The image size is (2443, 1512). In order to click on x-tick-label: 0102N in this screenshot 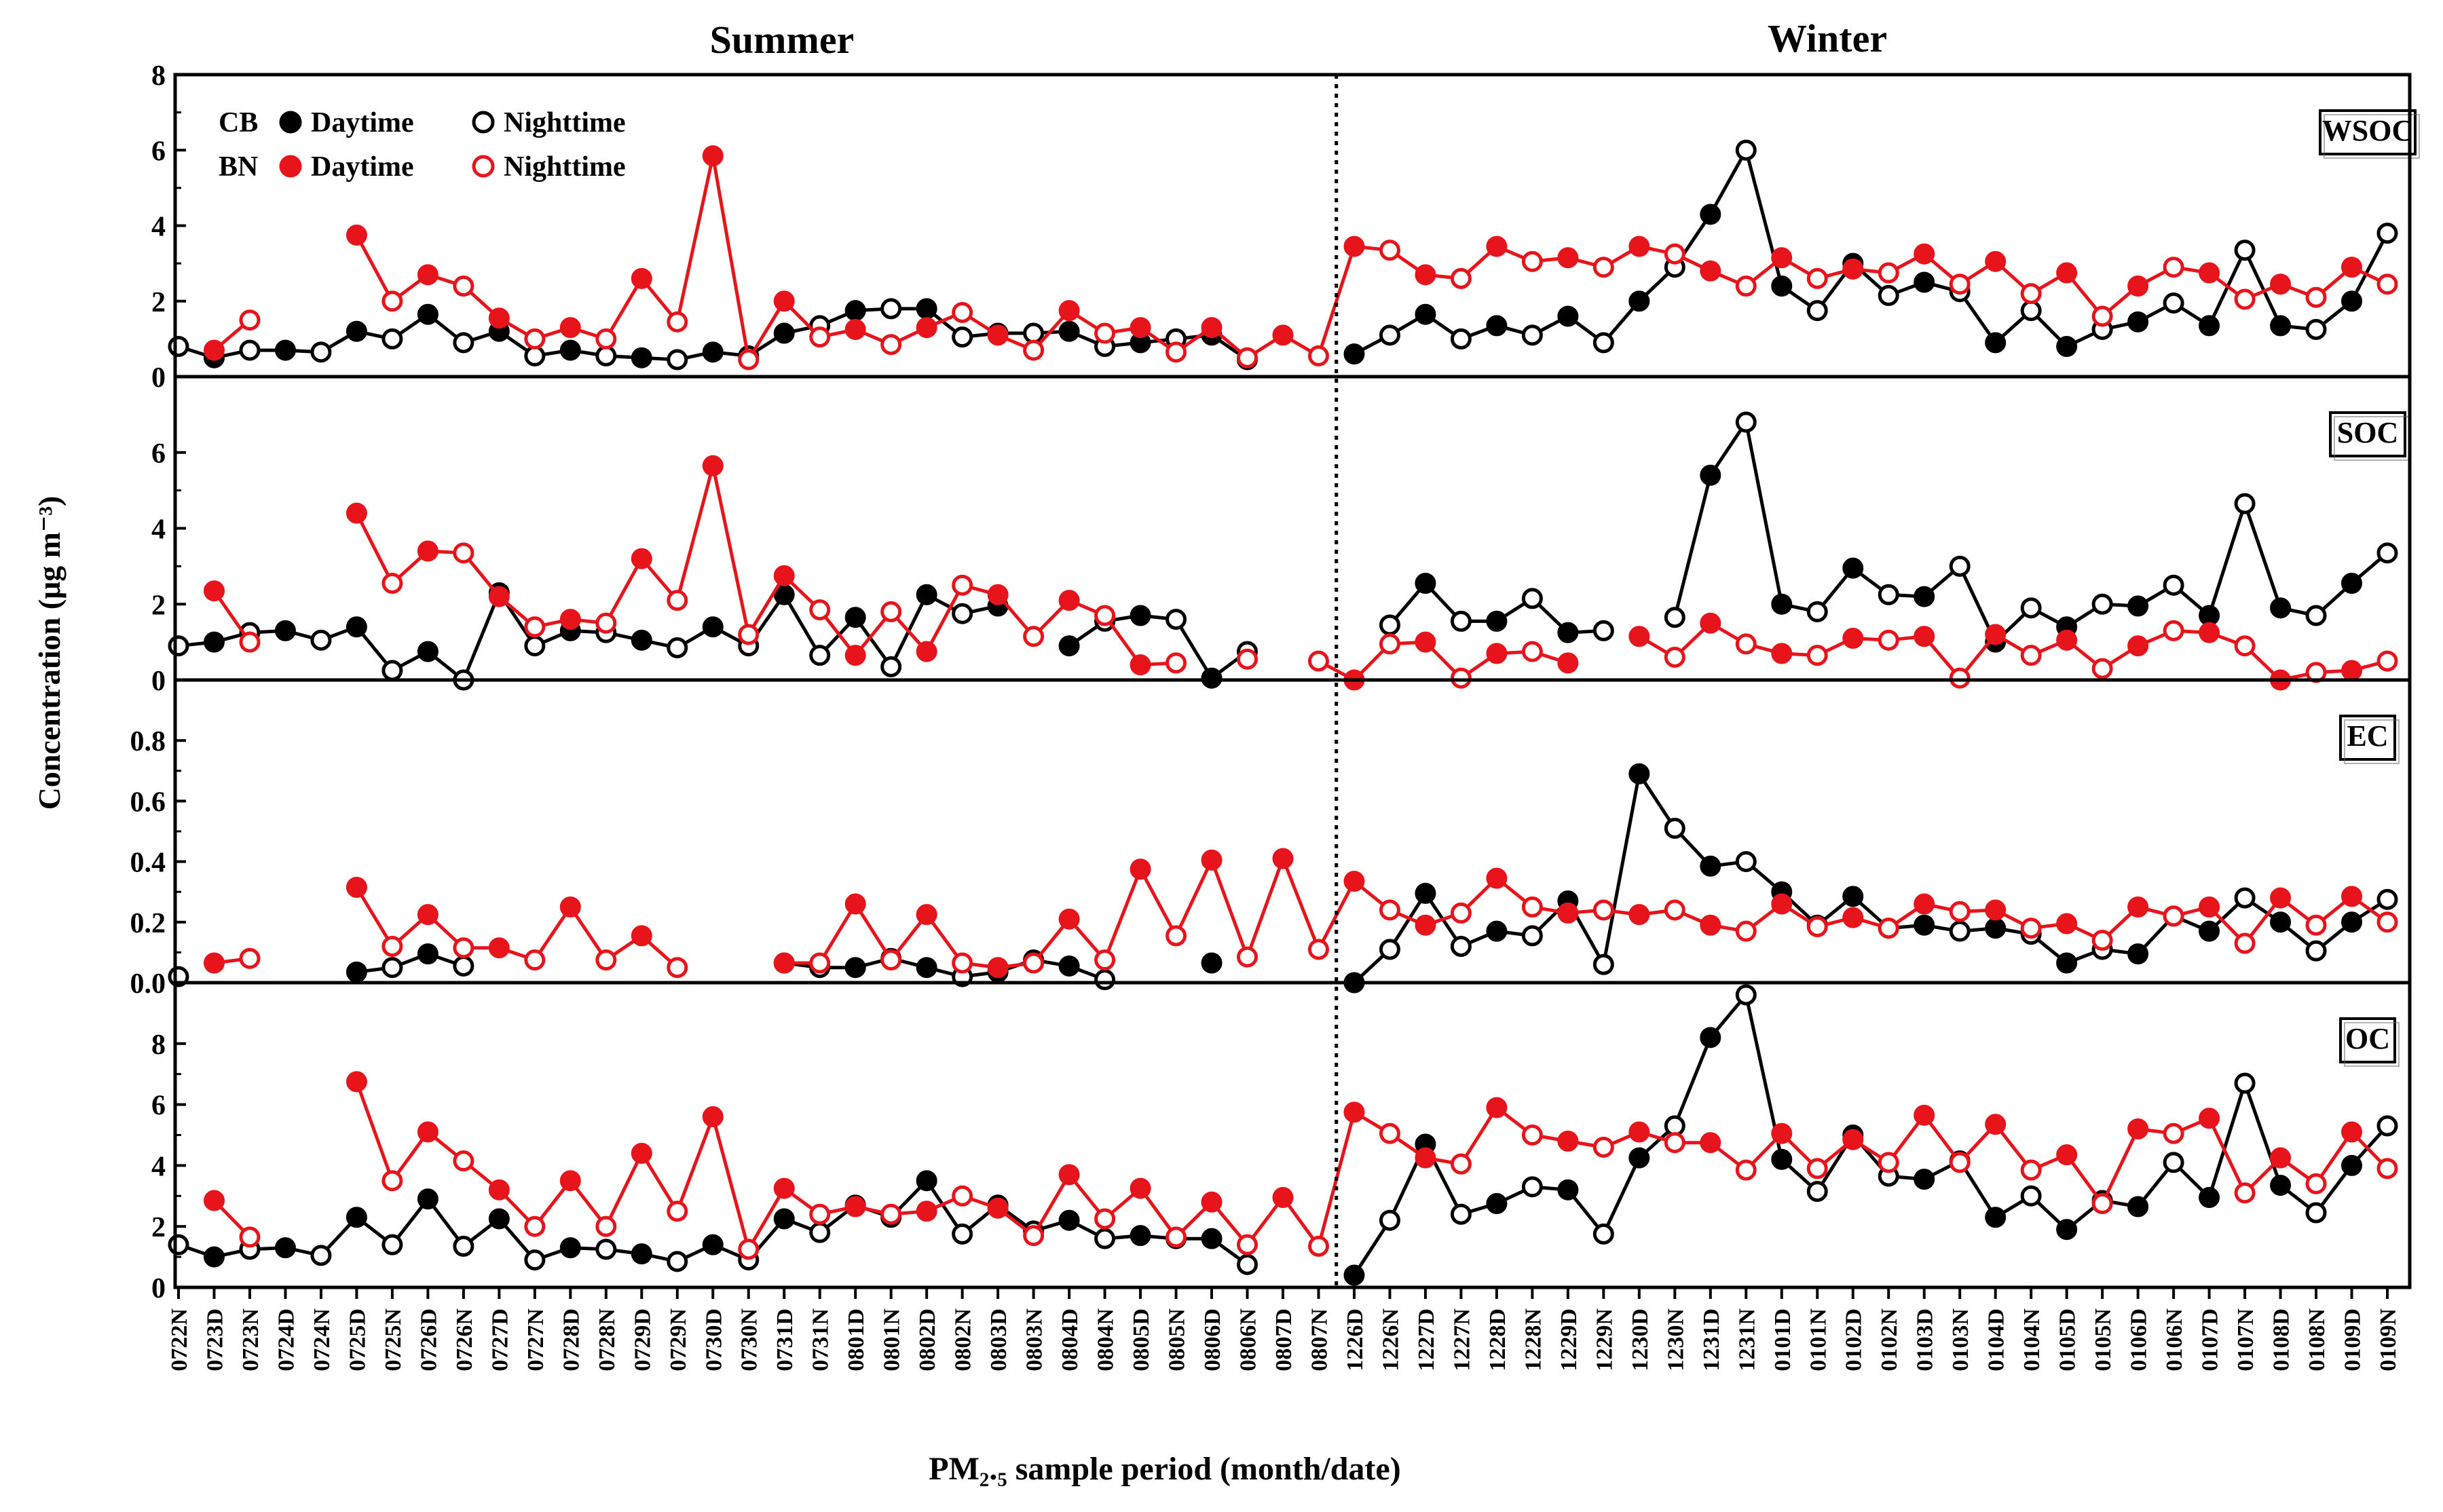, I will do `click(1889, 1340)`.